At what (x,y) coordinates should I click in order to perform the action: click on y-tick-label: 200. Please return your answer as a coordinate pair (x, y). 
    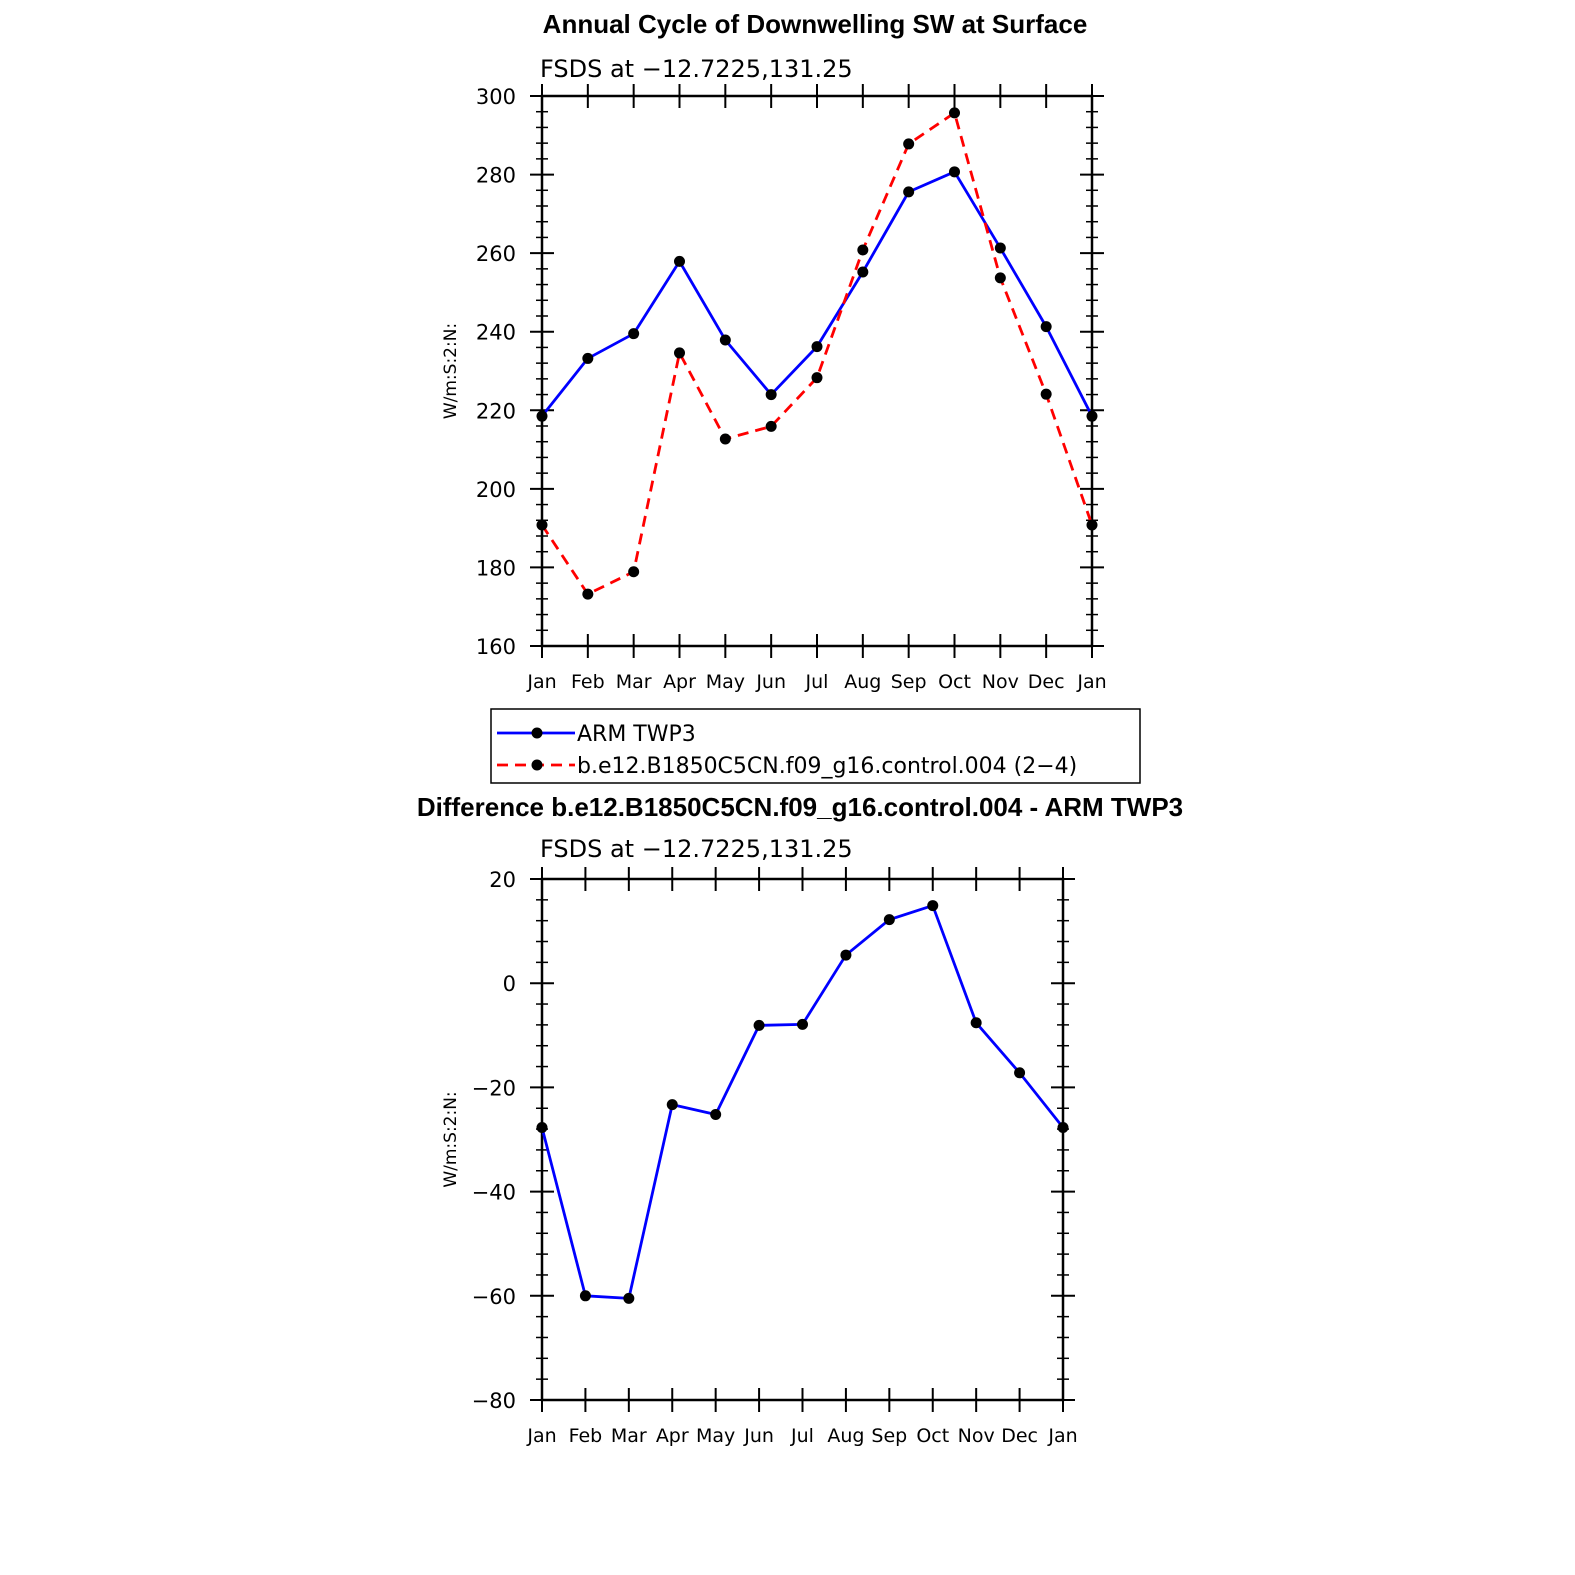
    Looking at the image, I should click on (496, 490).